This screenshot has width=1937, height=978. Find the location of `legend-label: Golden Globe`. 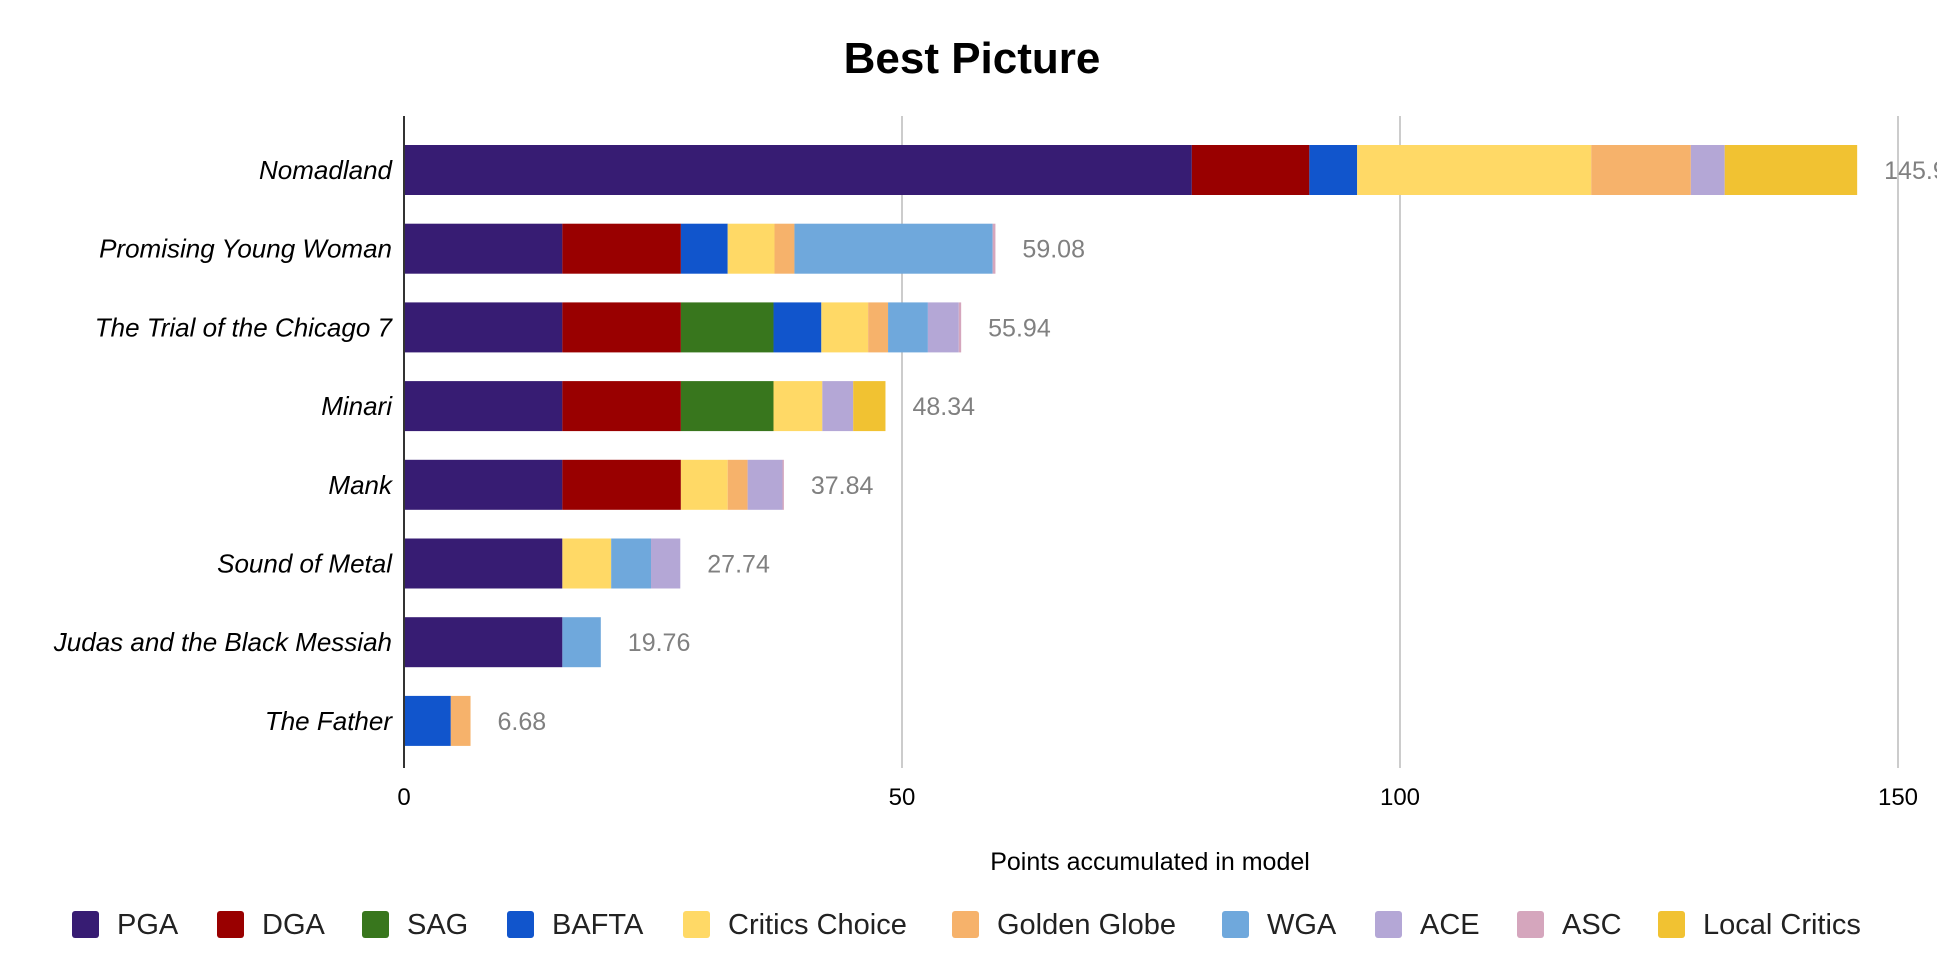

legend-label: Golden Globe is located at coordinates (1086, 925).